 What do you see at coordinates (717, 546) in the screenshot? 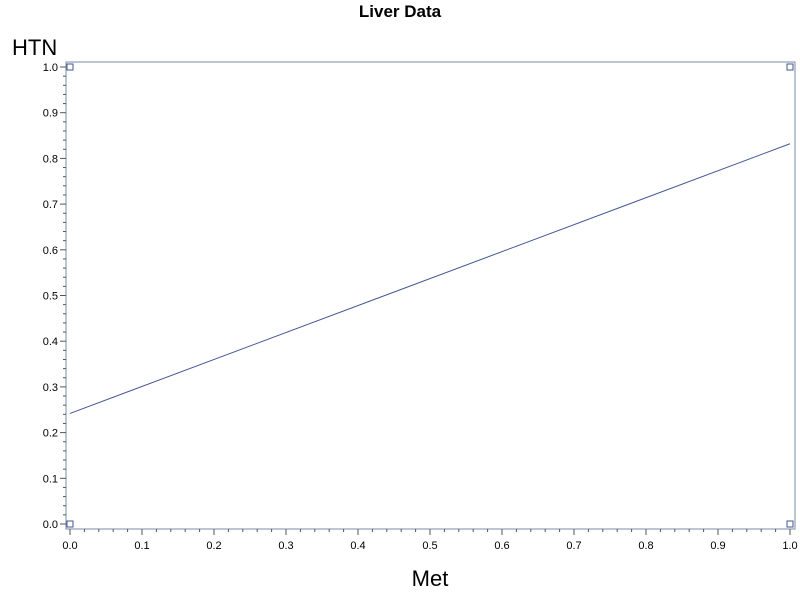
I see `x-tick-label: 0.9` at bounding box center [717, 546].